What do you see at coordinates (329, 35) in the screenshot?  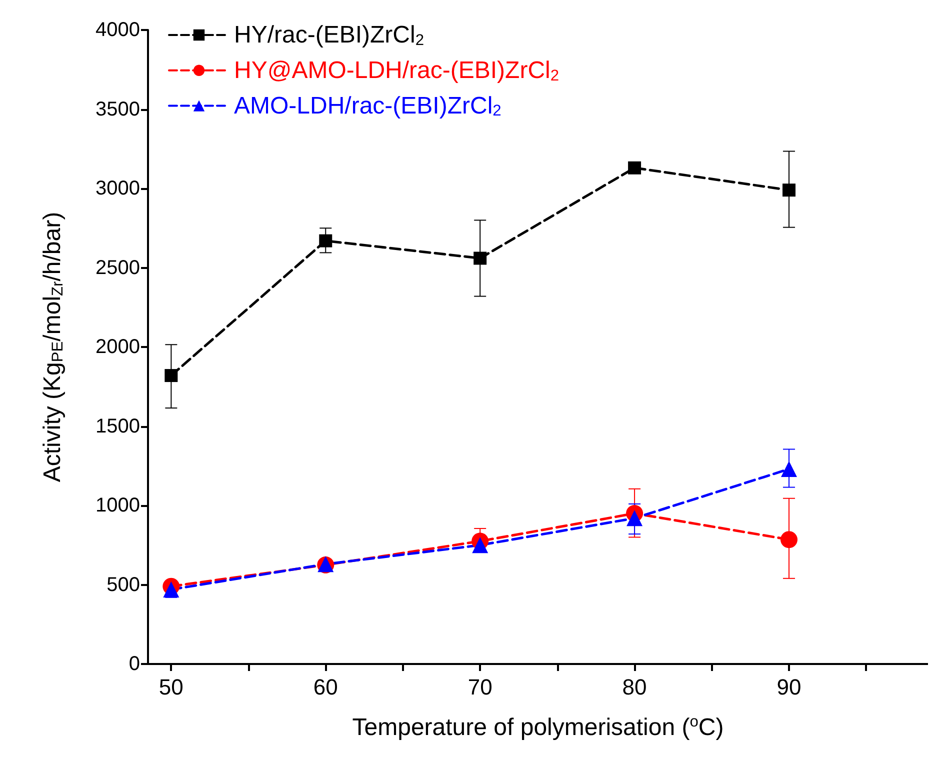 I see `legend-label: HY/rac-(EBI)ZrCl2` at bounding box center [329, 35].